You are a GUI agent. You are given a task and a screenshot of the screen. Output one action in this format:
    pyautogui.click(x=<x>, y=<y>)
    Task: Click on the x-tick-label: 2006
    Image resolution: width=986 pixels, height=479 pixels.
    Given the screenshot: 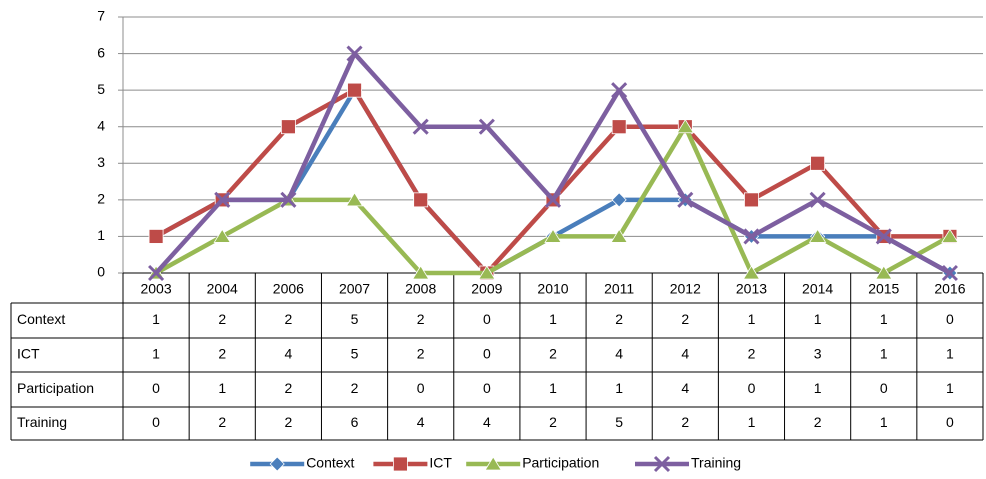 What is the action you would take?
    pyautogui.click(x=288, y=289)
    